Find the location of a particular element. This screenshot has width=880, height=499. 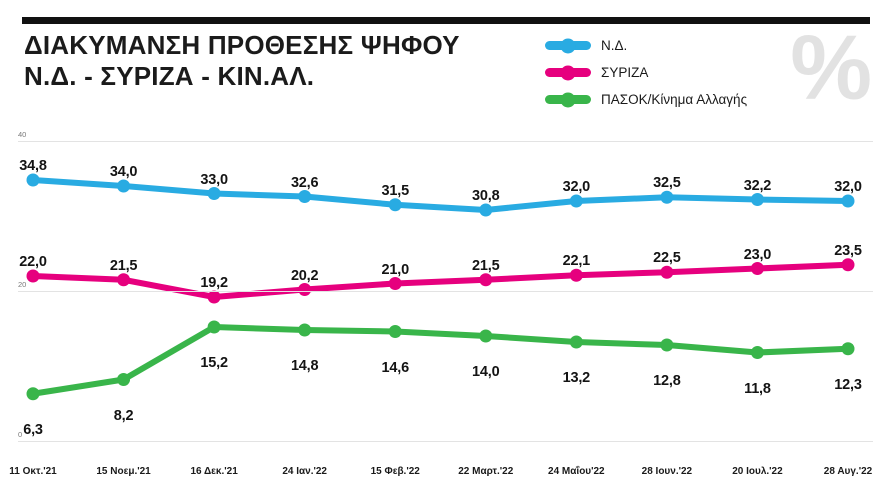

x-axis-tick-label: 15 Φεβ.'22 is located at coordinates (395, 471).